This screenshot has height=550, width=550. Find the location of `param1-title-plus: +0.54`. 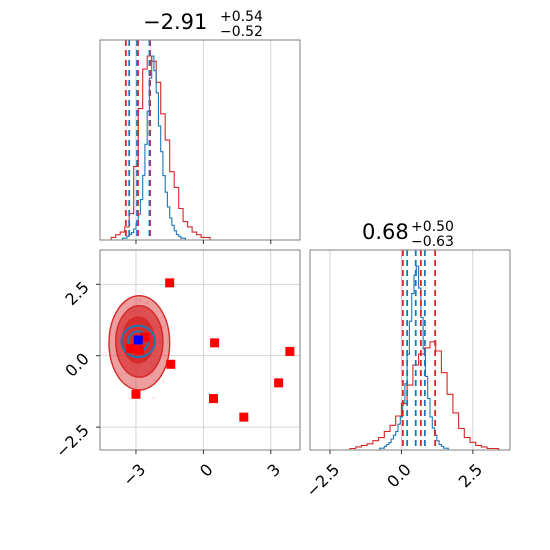

param1-title-plus: +0.54 is located at coordinates (241, 17).